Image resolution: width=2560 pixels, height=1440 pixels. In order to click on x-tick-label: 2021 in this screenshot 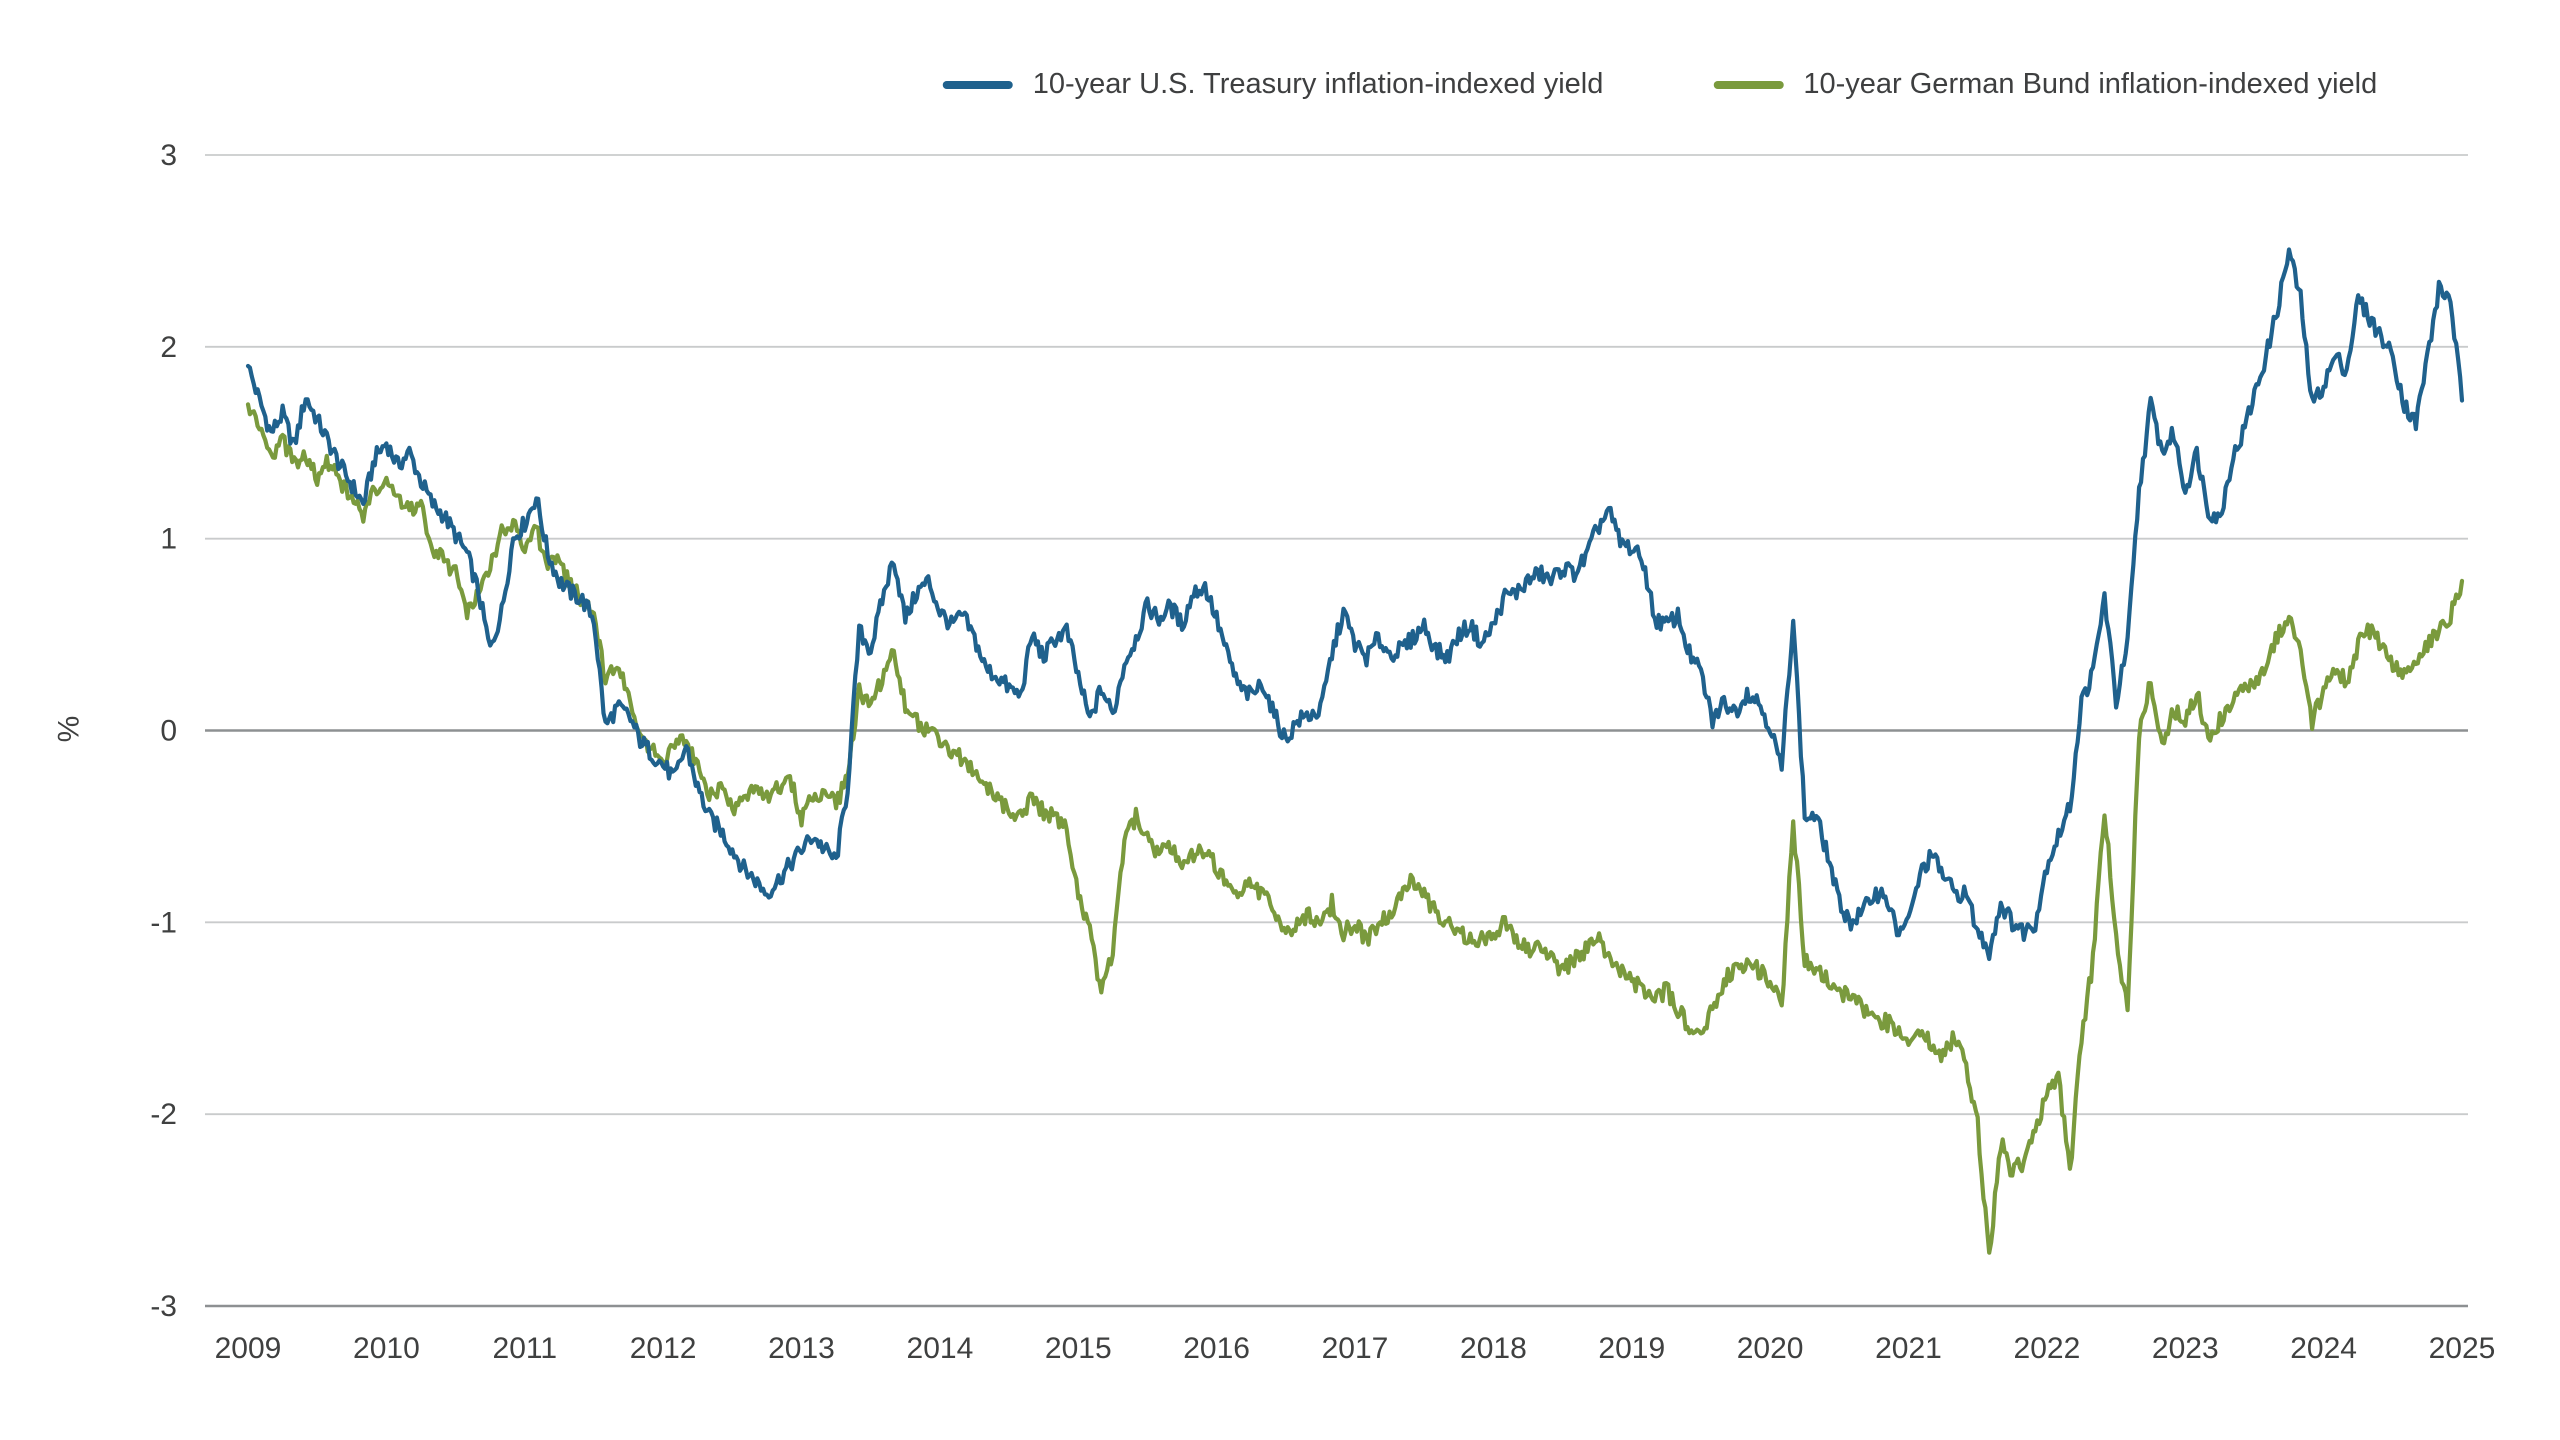, I will do `click(1908, 1348)`.